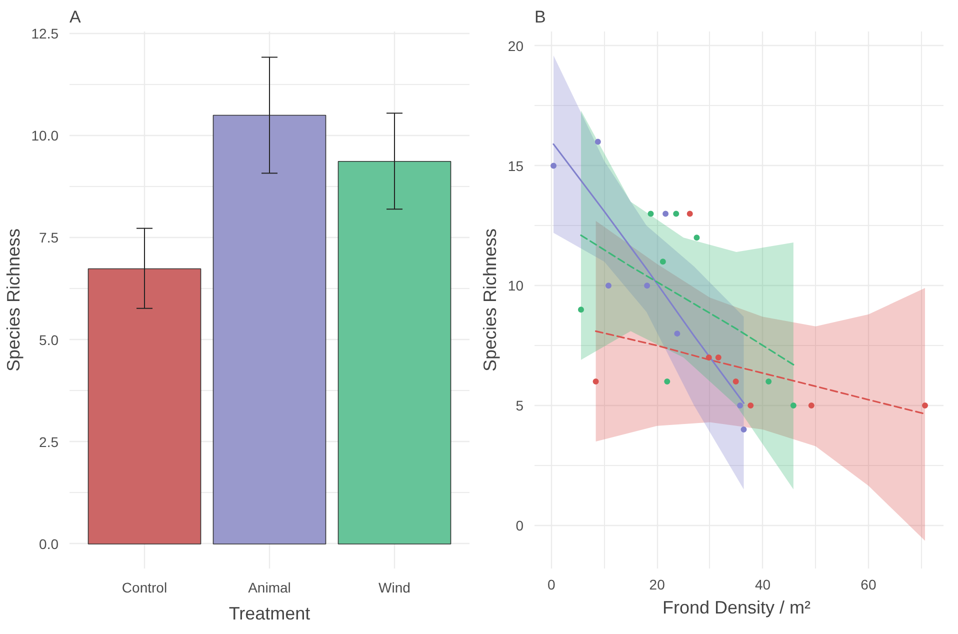 Image resolution: width=958 pixels, height=634 pixels. What do you see at coordinates (516, 286) in the screenshot?
I see `y-tick-label: 10` at bounding box center [516, 286].